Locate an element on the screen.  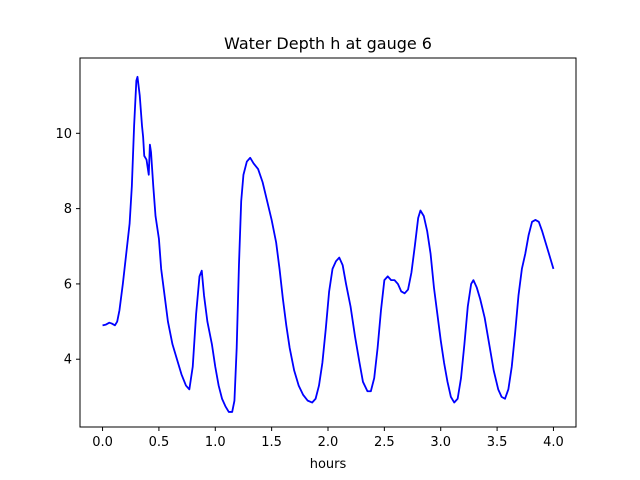
x-tick-label: 3.5 is located at coordinates (497, 442).